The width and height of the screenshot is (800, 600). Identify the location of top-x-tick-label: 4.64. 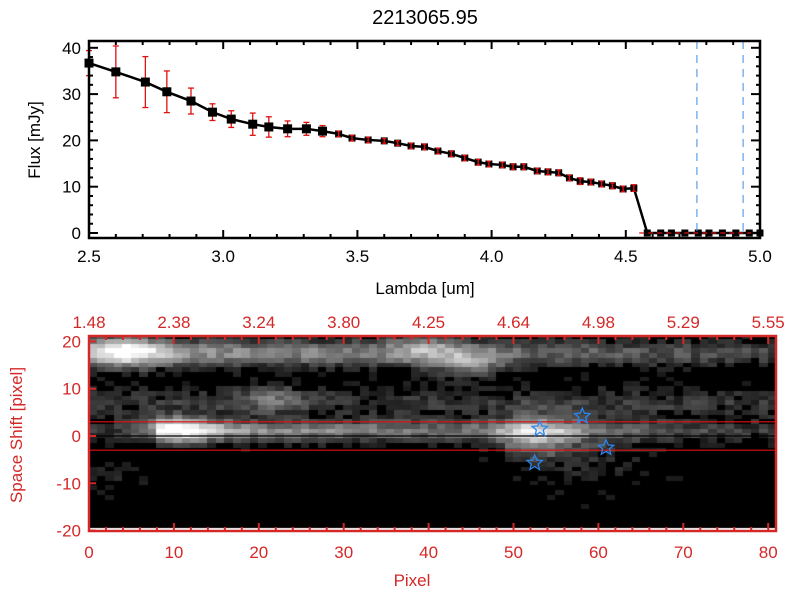
(513, 322).